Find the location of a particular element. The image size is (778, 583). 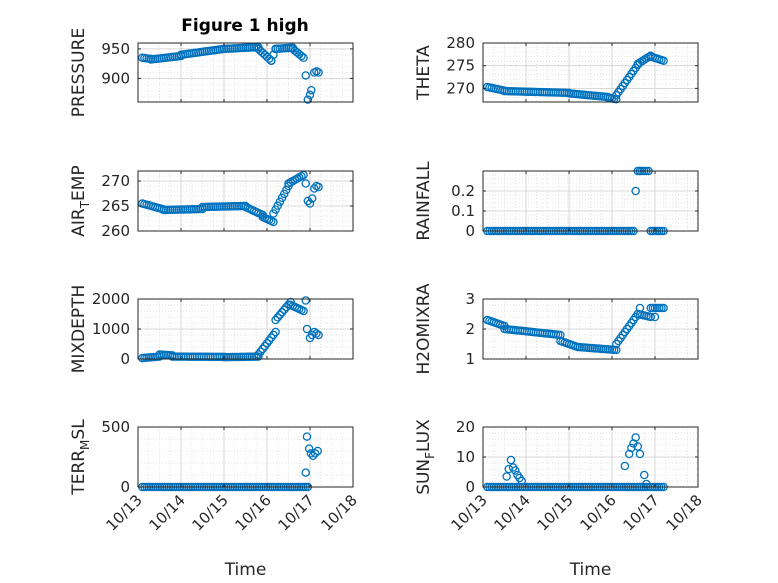

y-tick-label: 3 is located at coordinates (470, 299).